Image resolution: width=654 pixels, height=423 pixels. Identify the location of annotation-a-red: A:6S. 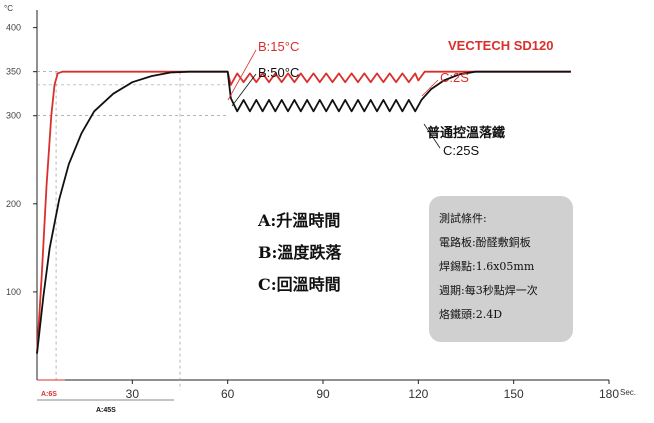
(49, 394).